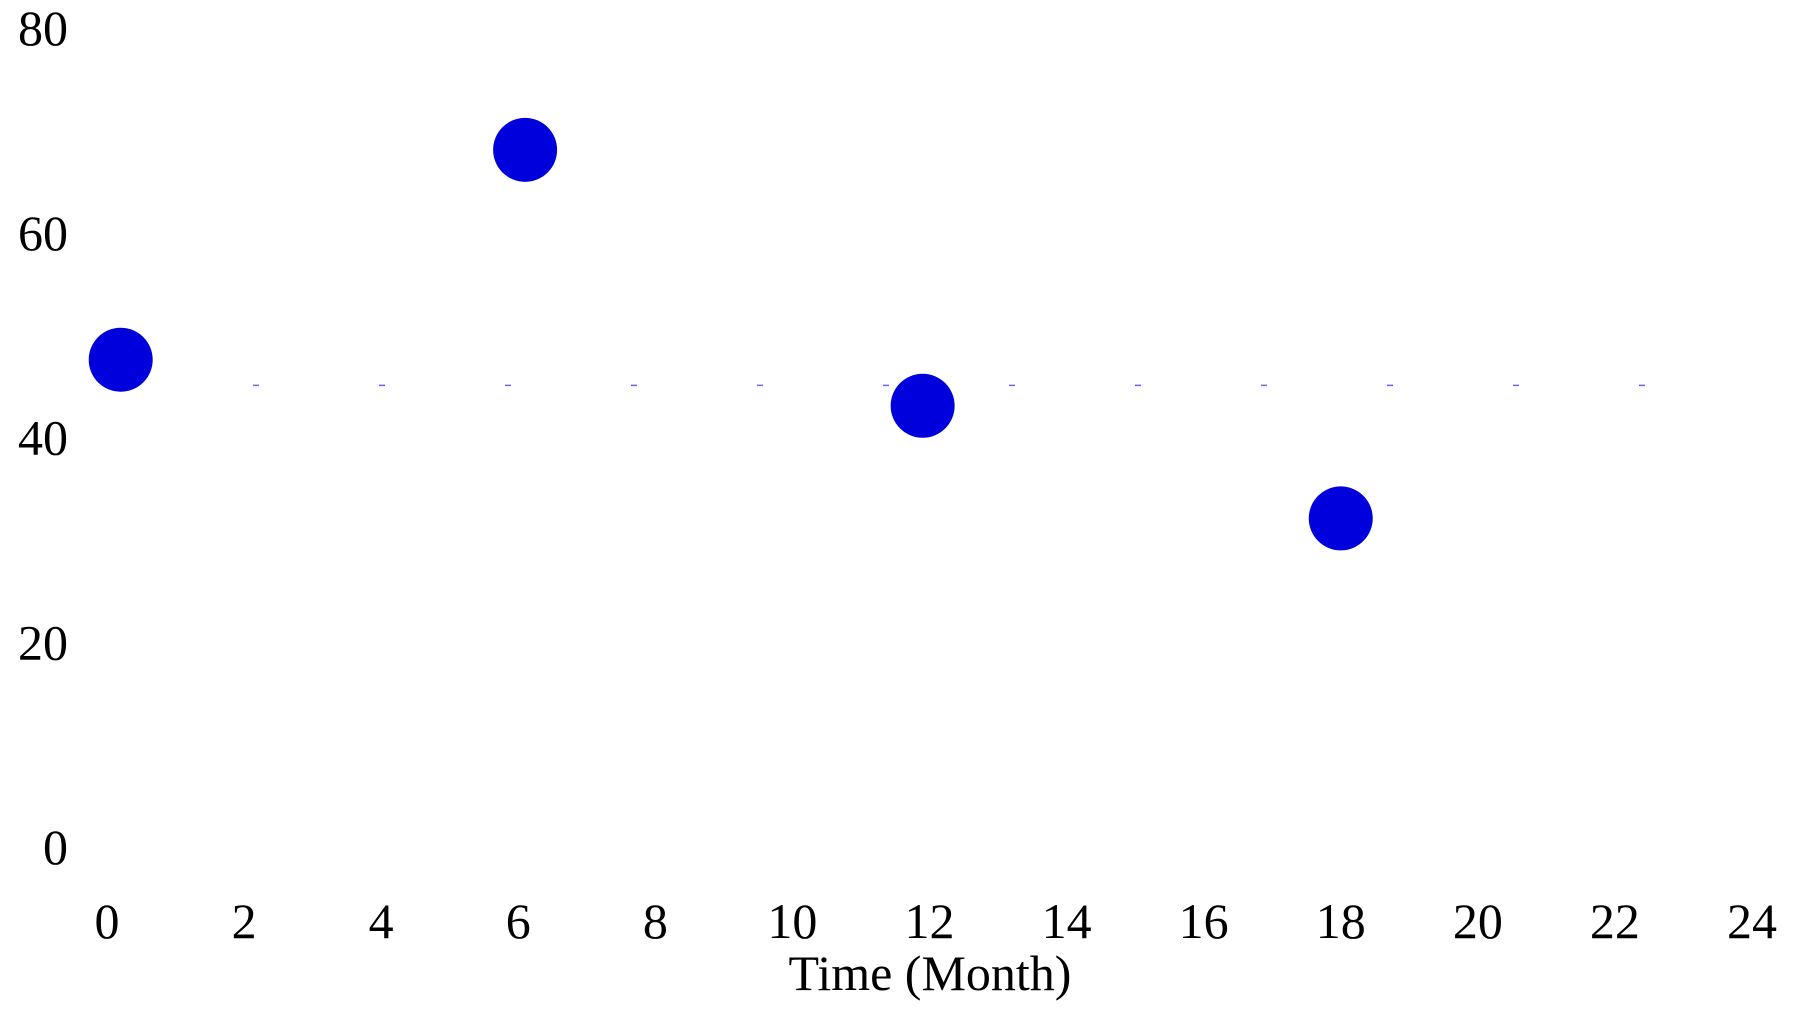  I want to click on y-axis-tick-labels: 0 20 40 60 80, so click(43, 437).